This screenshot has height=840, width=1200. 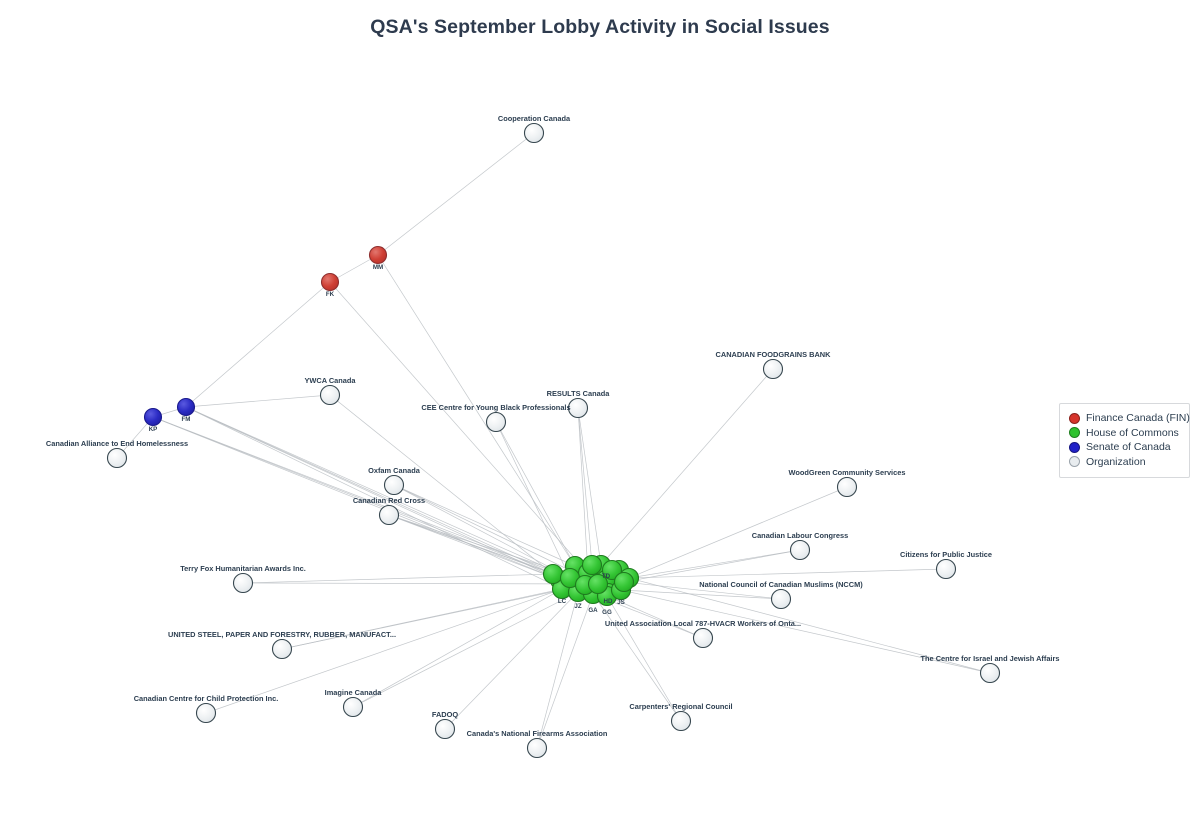 I want to click on legend-item: Organization, so click(x=1124, y=462).